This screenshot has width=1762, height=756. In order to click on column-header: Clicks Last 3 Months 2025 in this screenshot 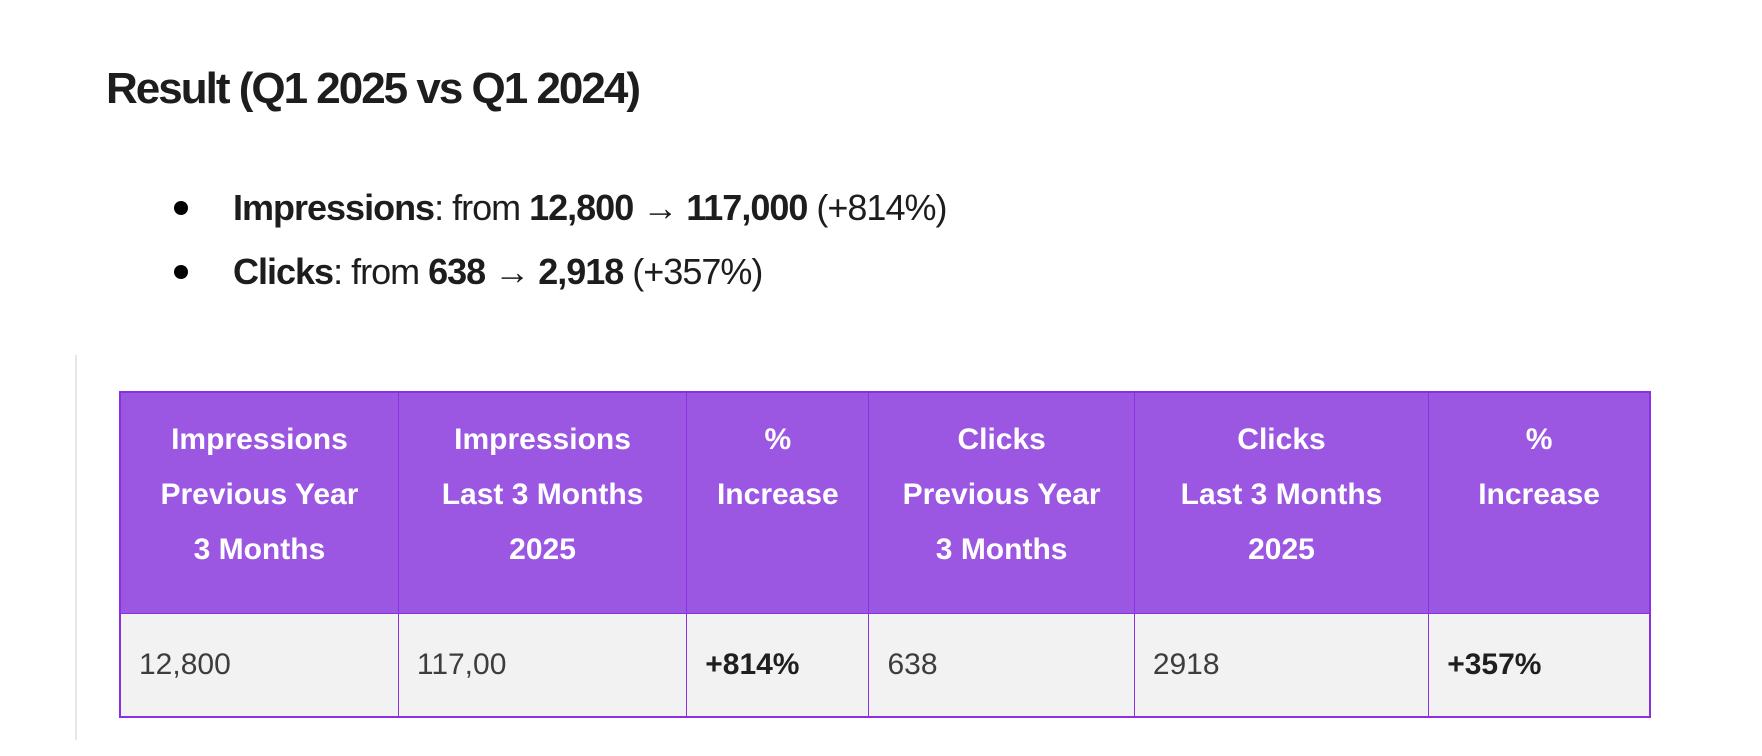, I will do `click(1281, 502)`.